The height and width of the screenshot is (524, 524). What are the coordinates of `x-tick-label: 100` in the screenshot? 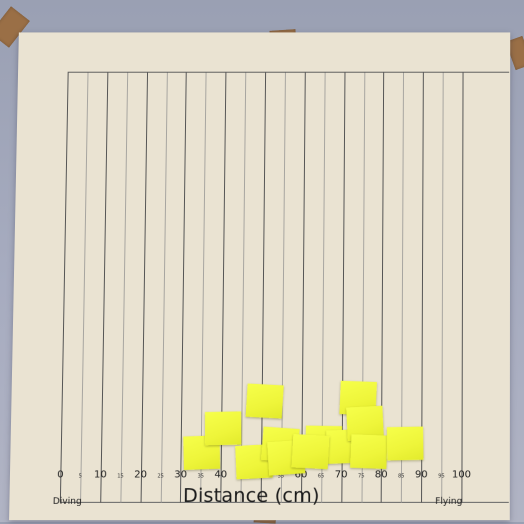 It's located at (461, 474).